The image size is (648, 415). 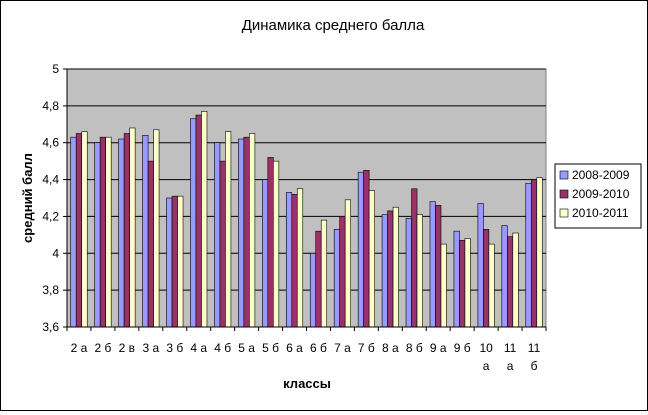 I want to click on x-tick-label: 2 а, so click(x=79, y=348).